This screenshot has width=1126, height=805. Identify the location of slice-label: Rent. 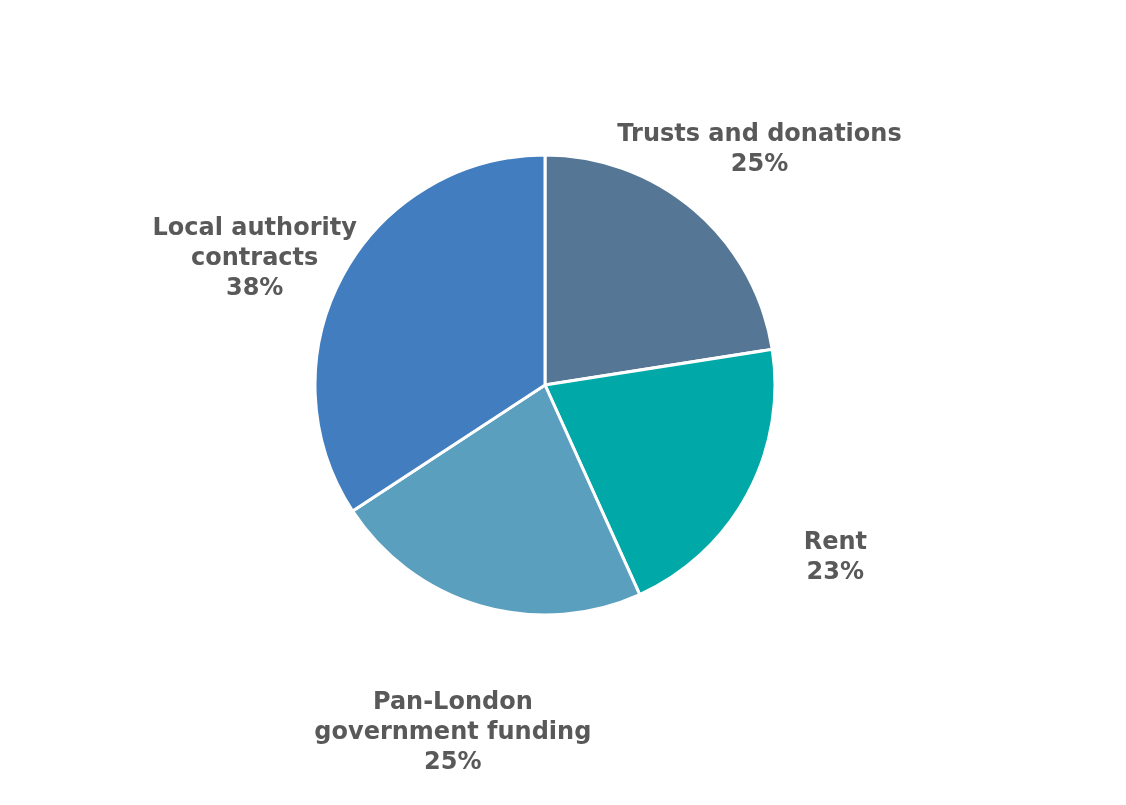
(835, 540).